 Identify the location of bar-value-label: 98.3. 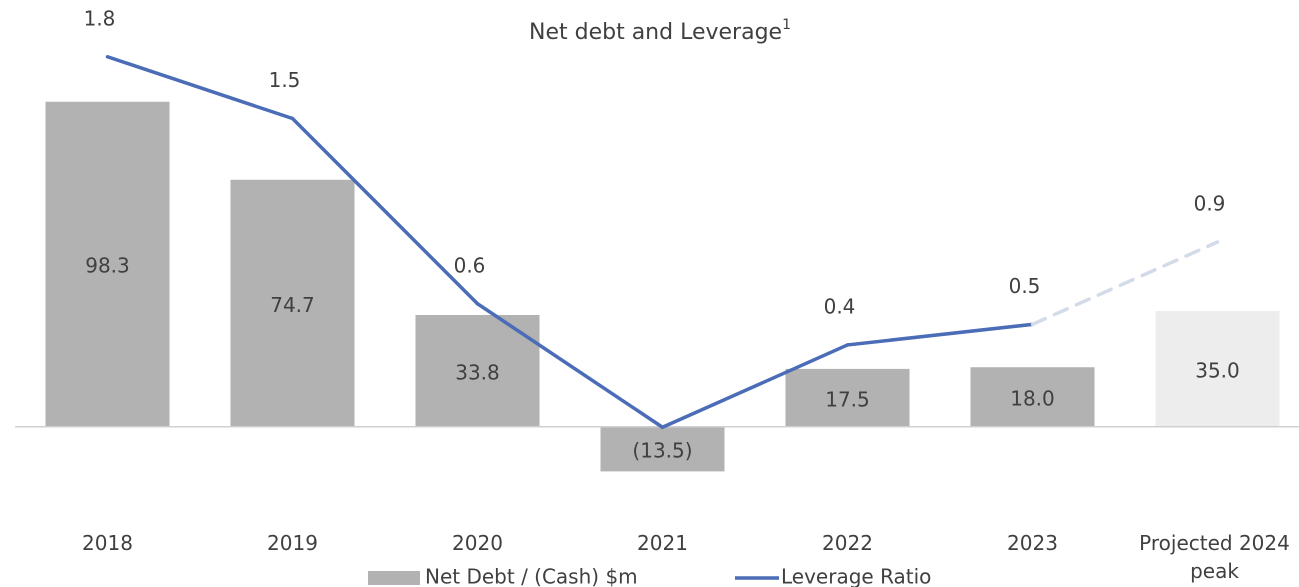
(107, 266).